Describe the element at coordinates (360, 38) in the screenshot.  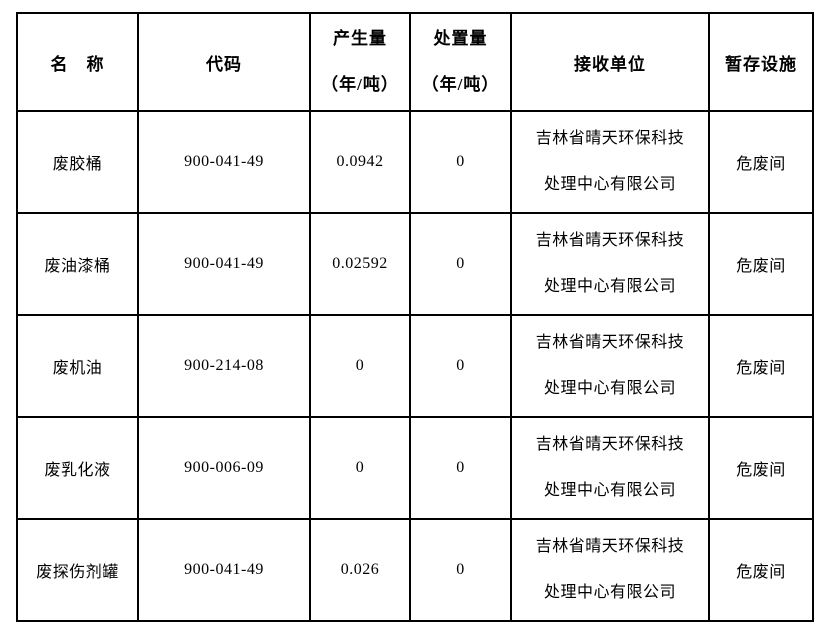
I see `header-produced-title: 产生量` at that location.